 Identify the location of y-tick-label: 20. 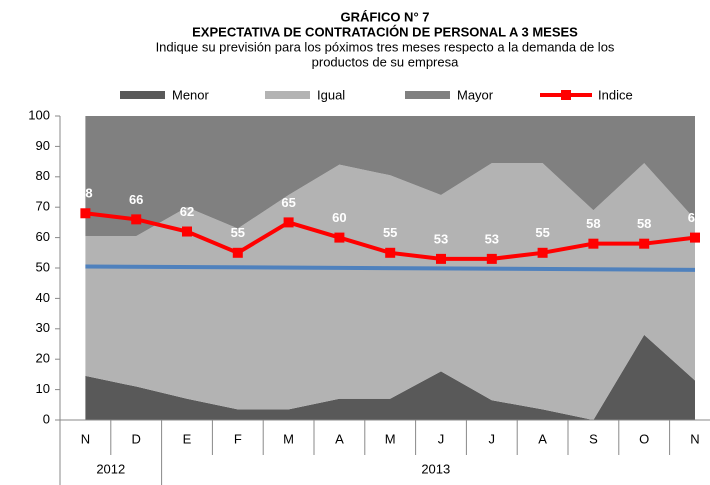
(43, 358).